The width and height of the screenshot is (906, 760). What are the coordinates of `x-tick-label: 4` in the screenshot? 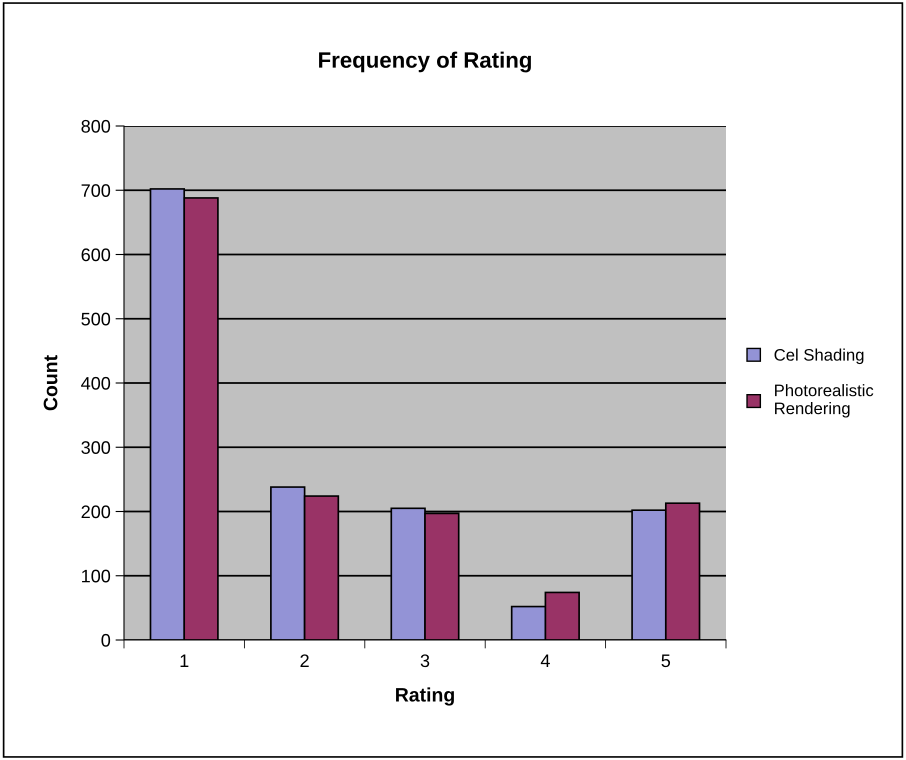 It's located at (545, 660).